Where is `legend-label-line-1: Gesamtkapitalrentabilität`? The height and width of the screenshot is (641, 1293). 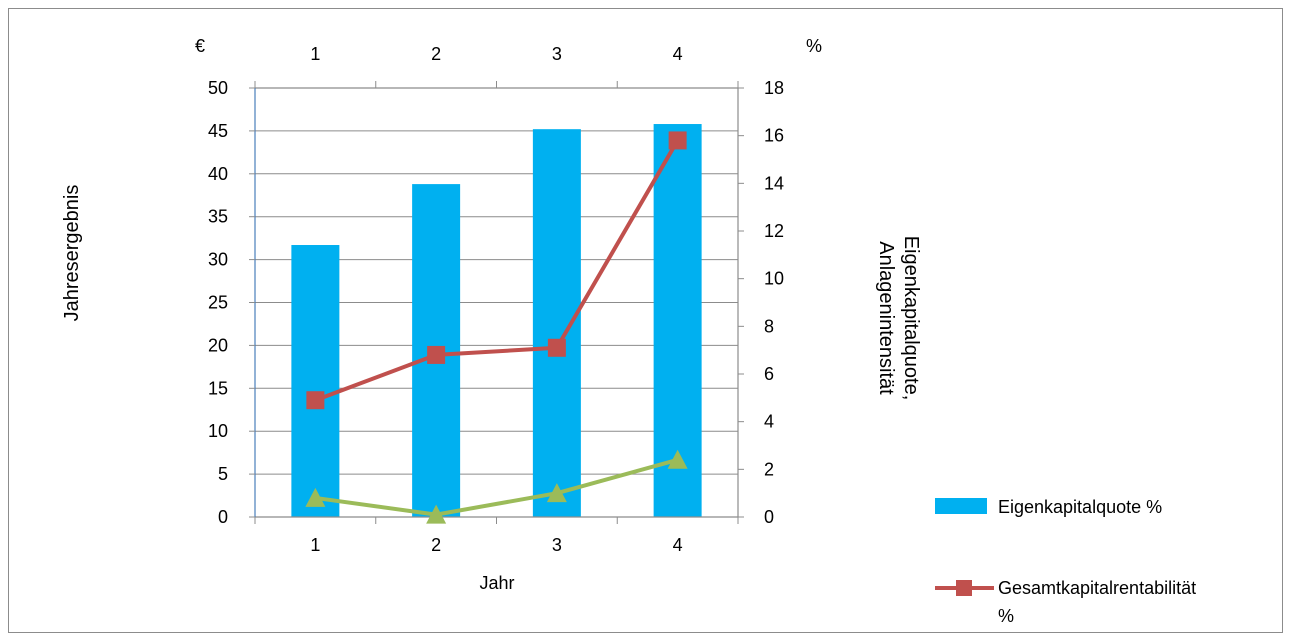
legend-label-line-1: Gesamtkapitalrentabilität is located at coordinates (1097, 588).